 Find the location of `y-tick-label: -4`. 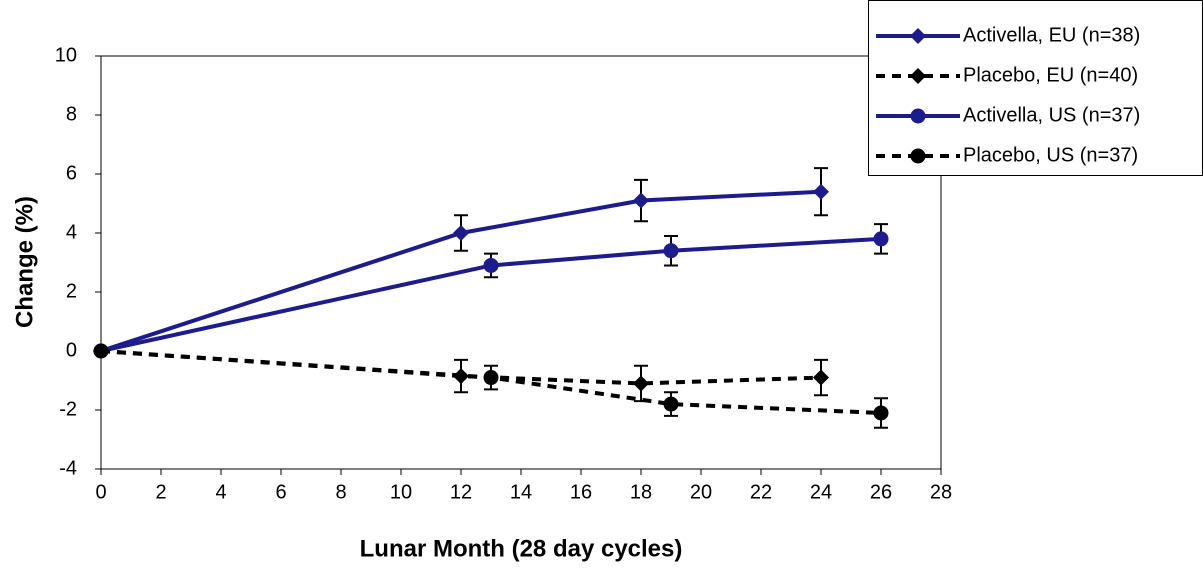

y-tick-label: -4 is located at coordinates (68, 468).